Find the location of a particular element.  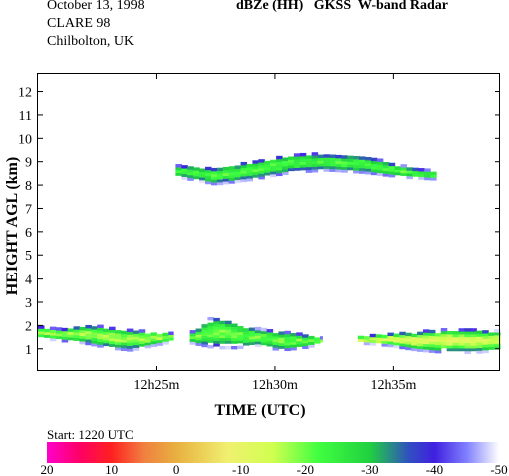

colorbar-tick-label: -30 is located at coordinates (369, 469).